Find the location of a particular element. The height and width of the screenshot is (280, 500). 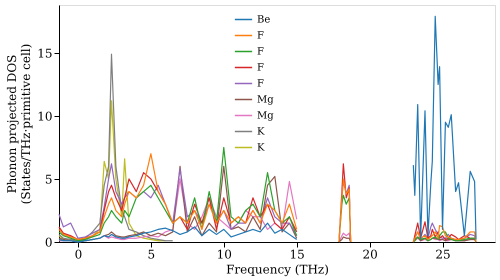

y-tick-label: 15 is located at coordinates (44, 53).